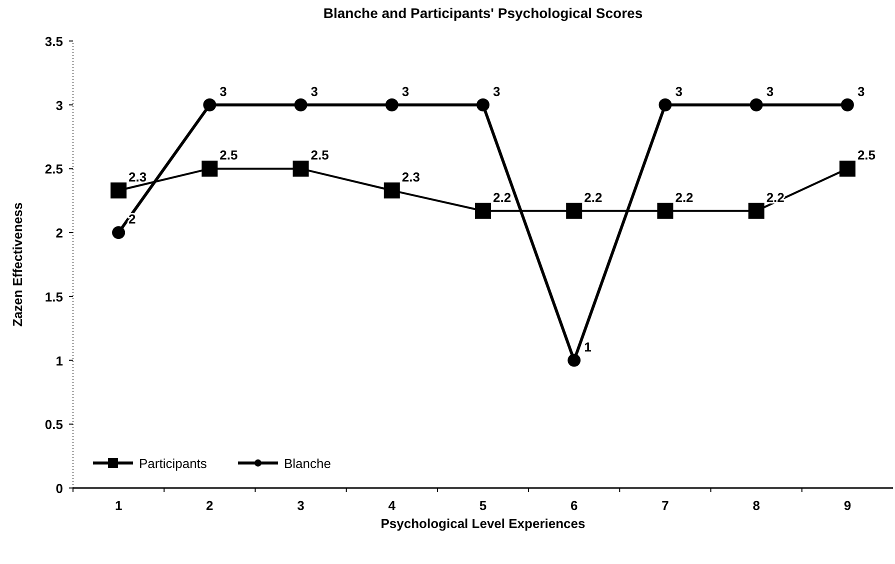  What do you see at coordinates (210, 505) in the screenshot?
I see `x-tick-label: 2` at bounding box center [210, 505].